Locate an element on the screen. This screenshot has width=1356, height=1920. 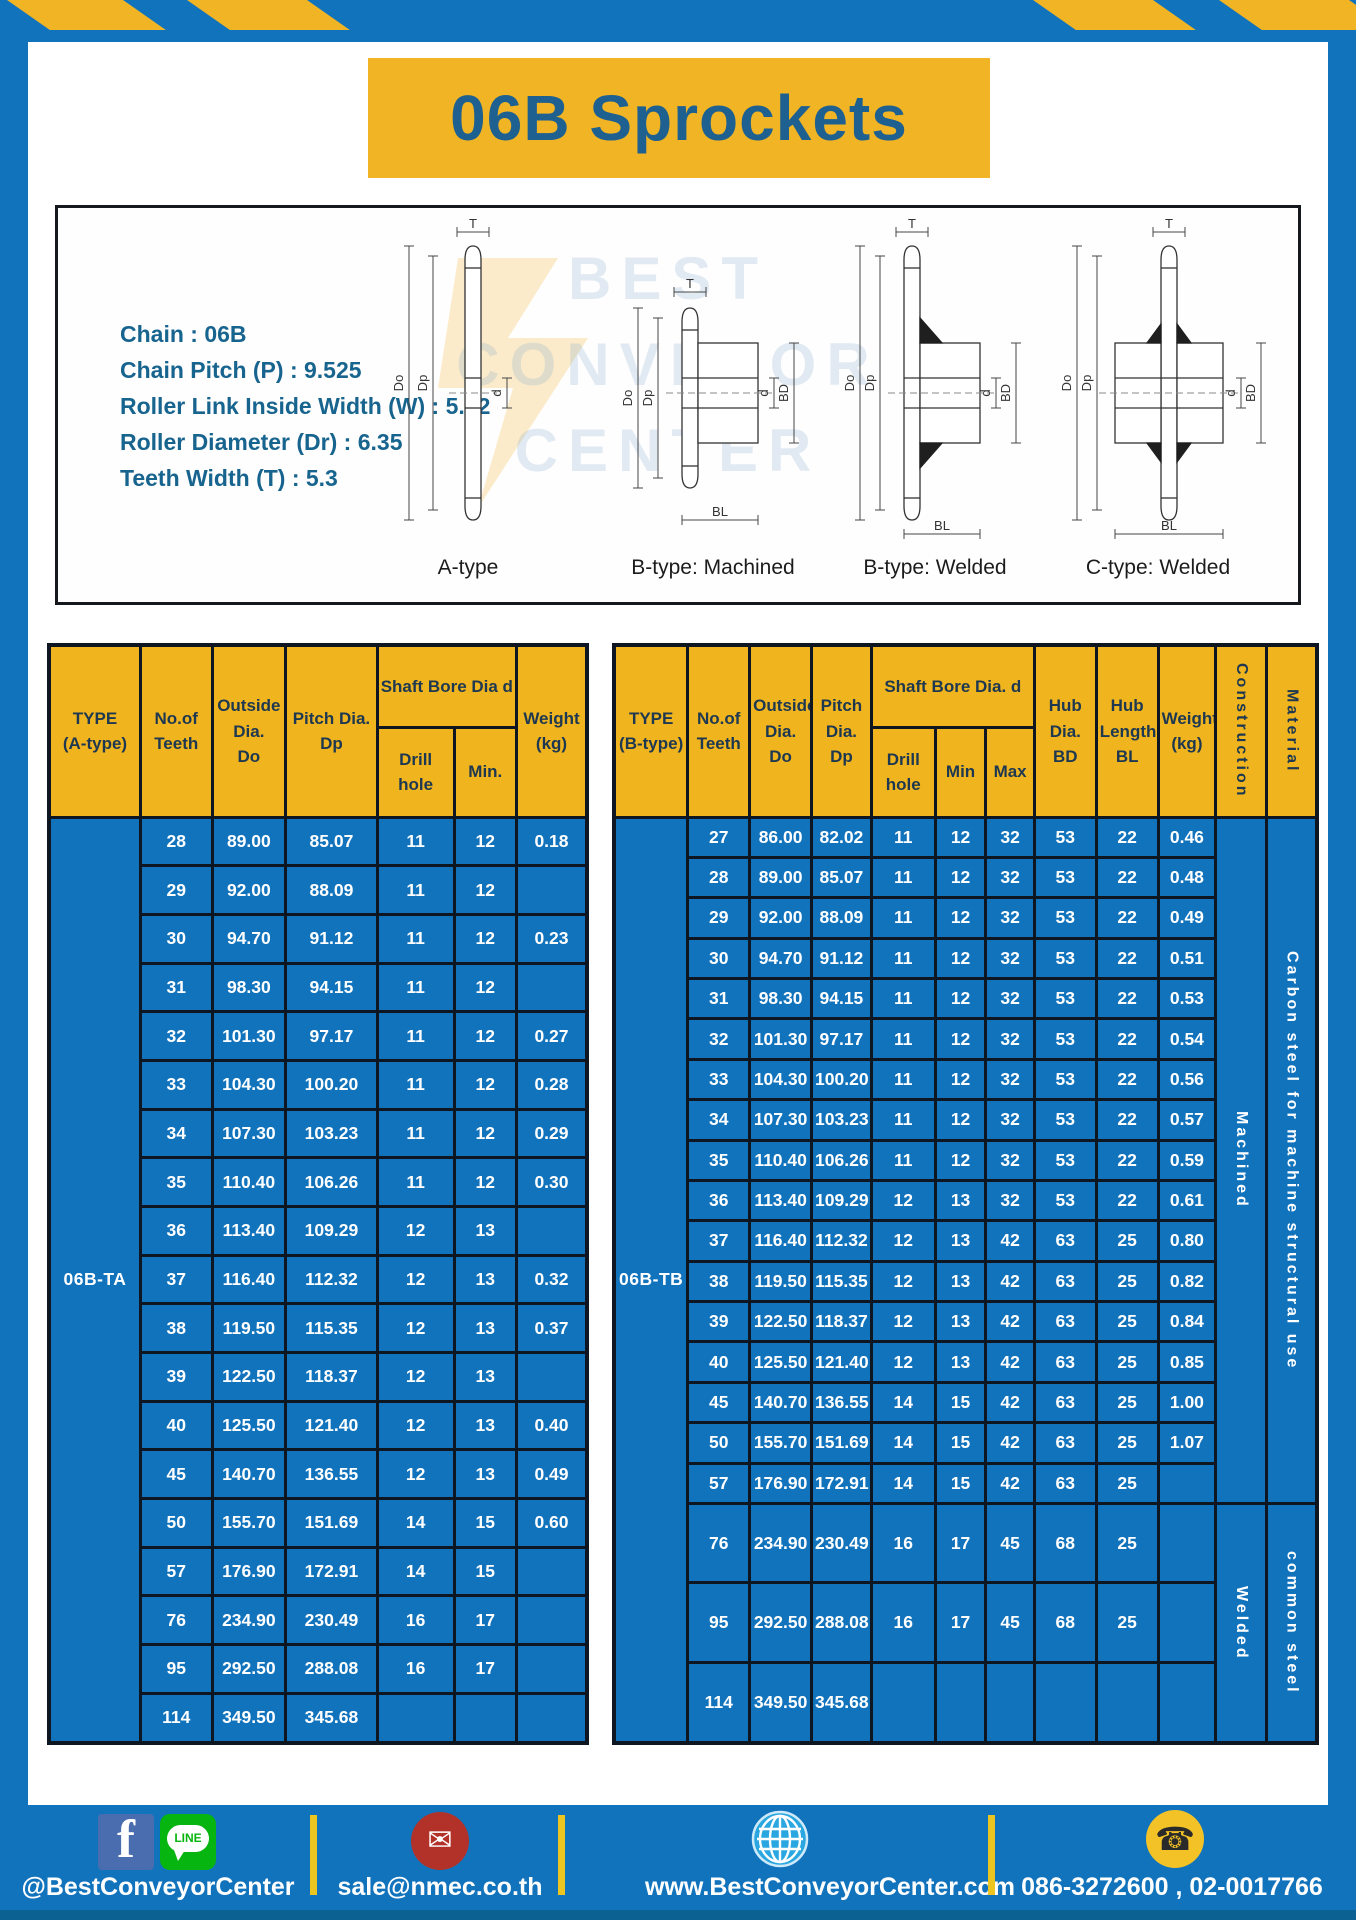
td-teeth: 40 is located at coordinates (719, 1362).